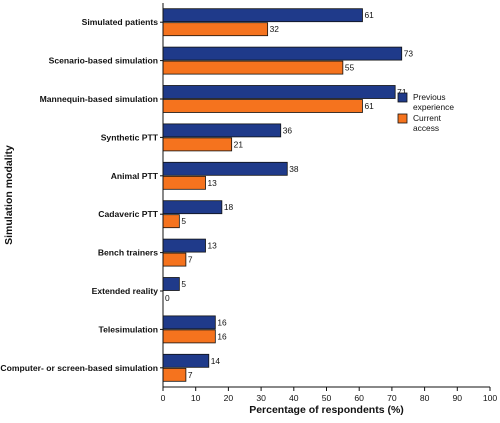  I want to click on value-label-previous-experience-extended-reality: 5, so click(183, 284).